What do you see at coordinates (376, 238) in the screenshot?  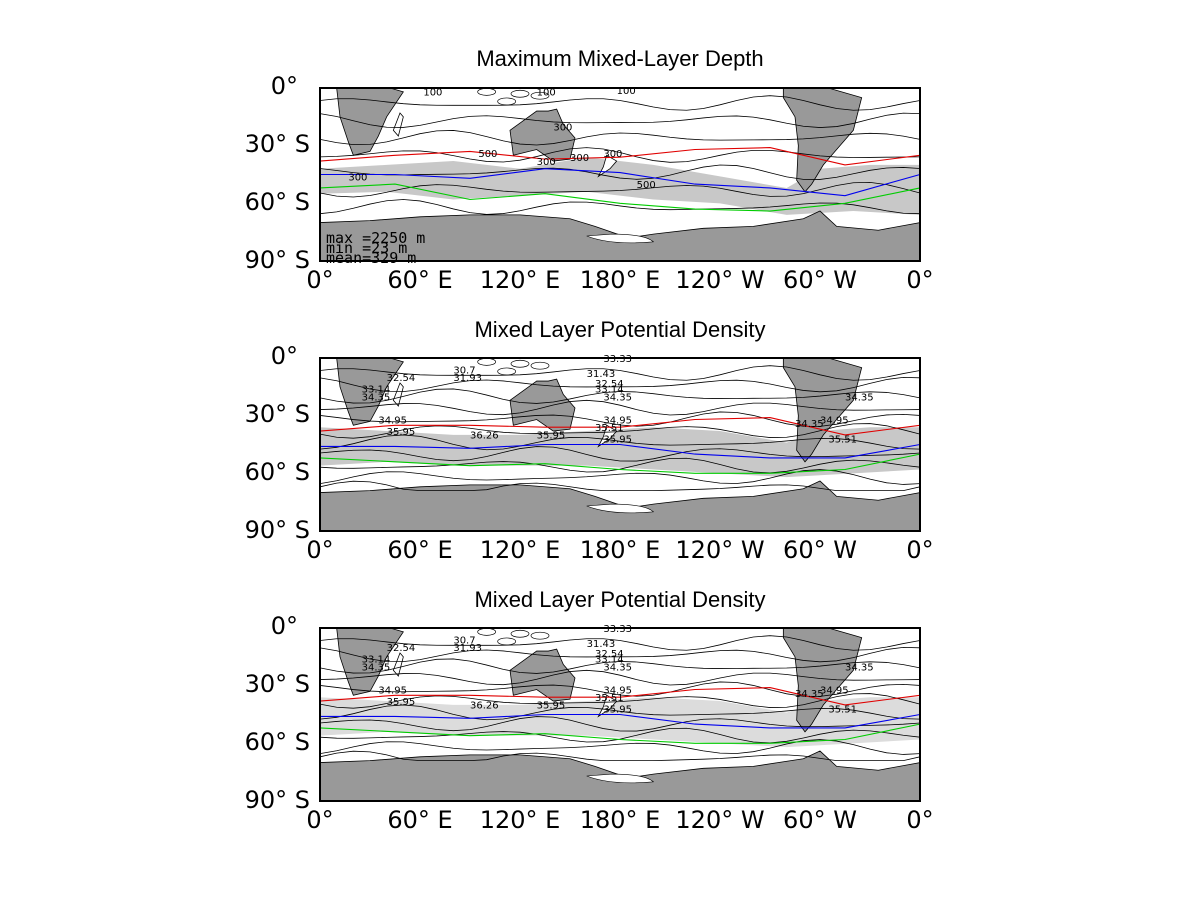 I see `stat-max: max =2250 m` at bounding box center [376, 238].